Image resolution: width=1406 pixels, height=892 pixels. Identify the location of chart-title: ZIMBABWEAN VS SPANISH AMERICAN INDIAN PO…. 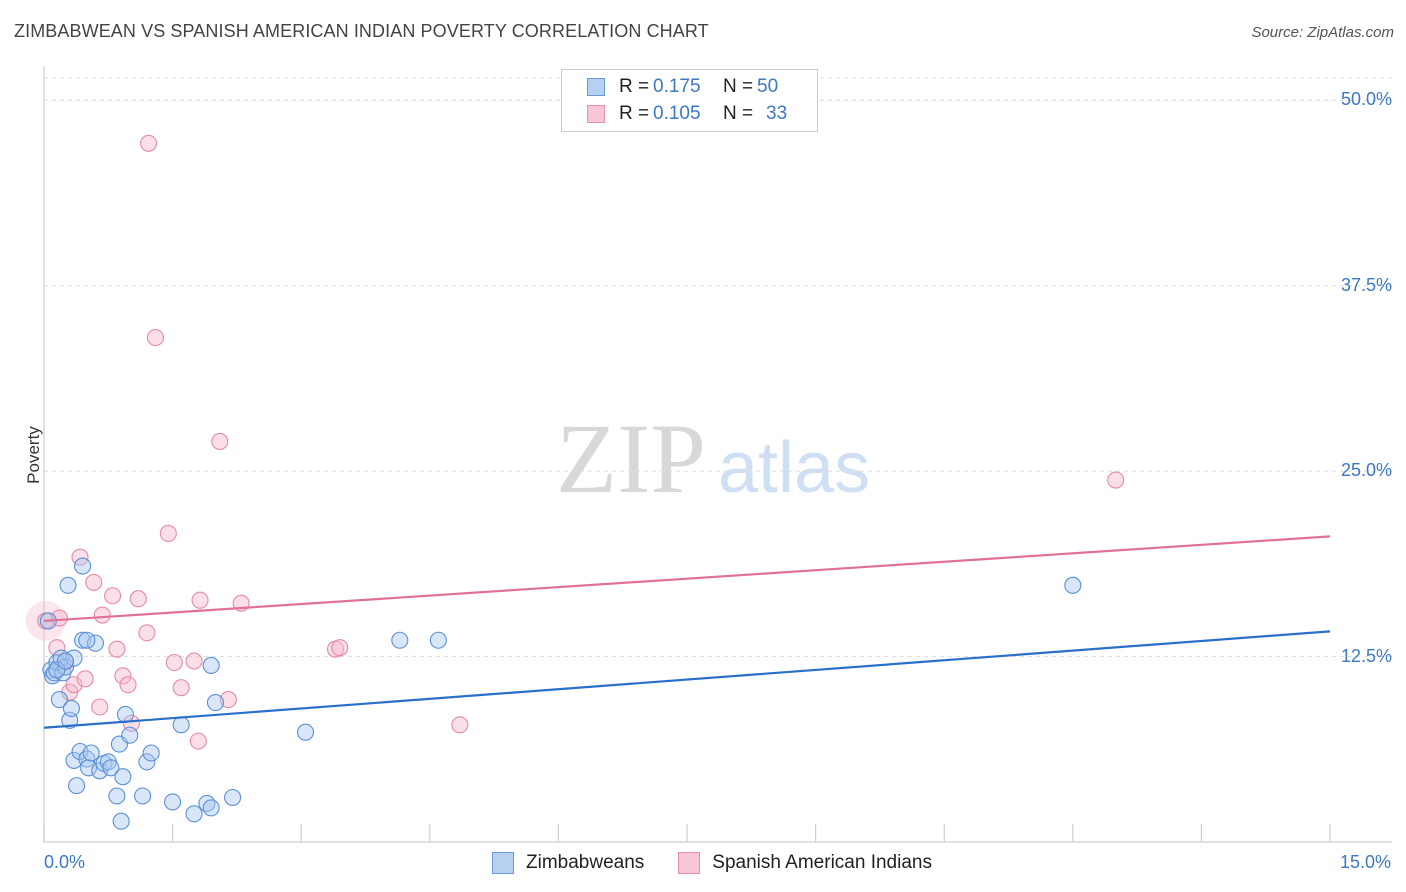
(361, 31).